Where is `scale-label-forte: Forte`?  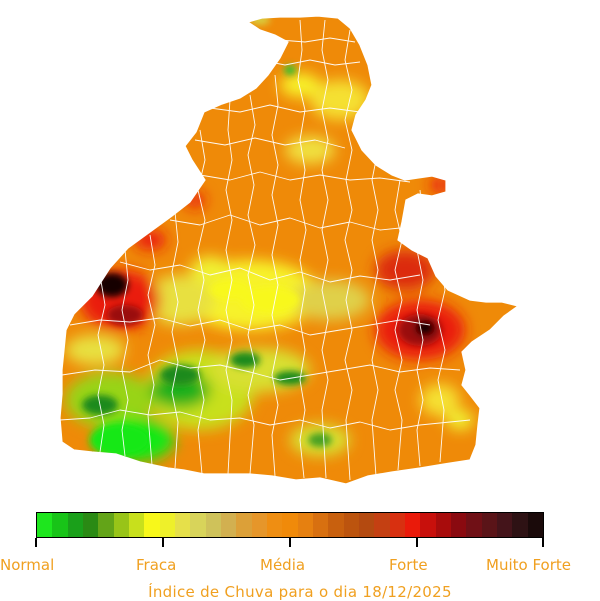
scale-label-forte: Forte is located at coordinates (408, 565).